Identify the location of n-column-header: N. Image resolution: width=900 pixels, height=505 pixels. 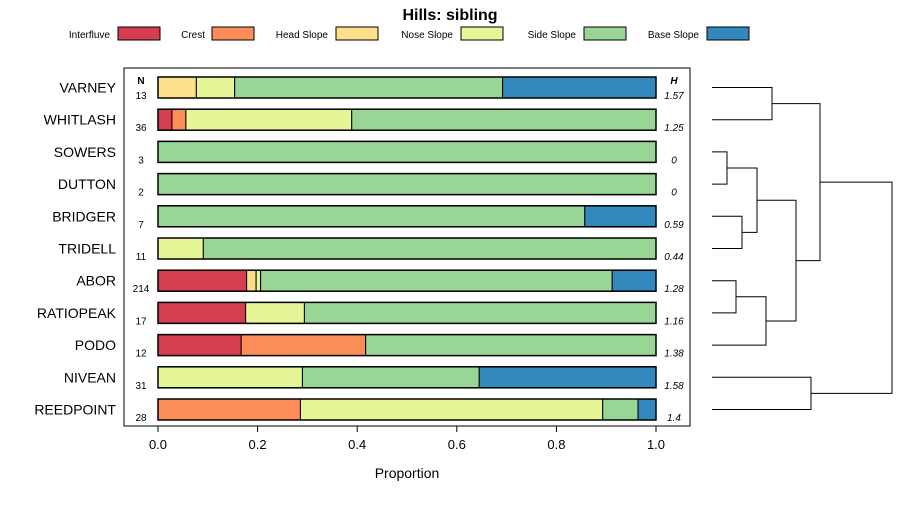
(140, 81).